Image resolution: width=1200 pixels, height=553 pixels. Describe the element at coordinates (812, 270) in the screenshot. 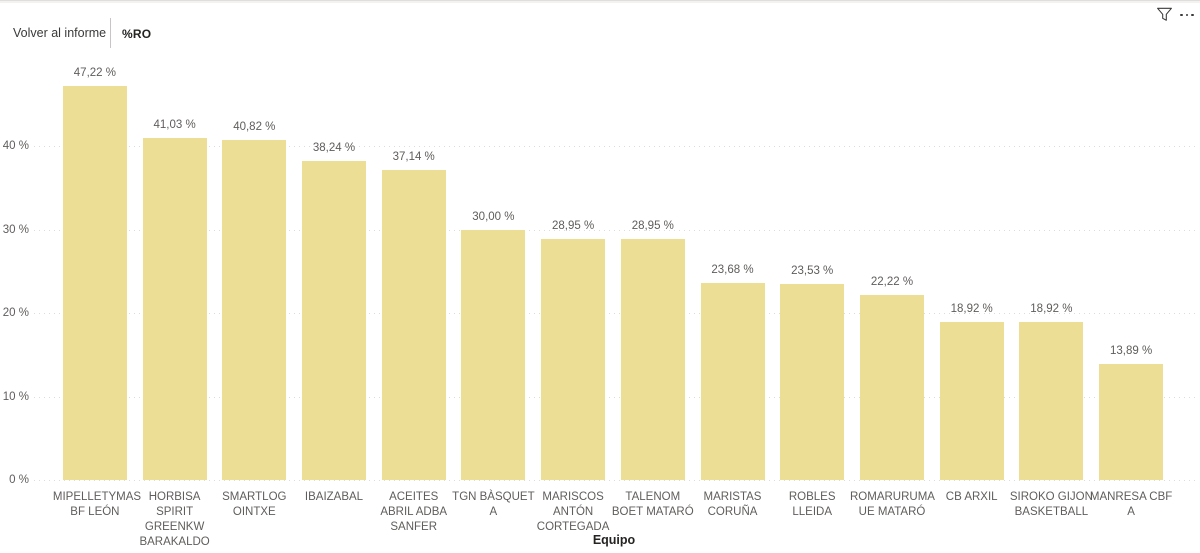

I see `bar-value-label: 23,53 %` at that location.